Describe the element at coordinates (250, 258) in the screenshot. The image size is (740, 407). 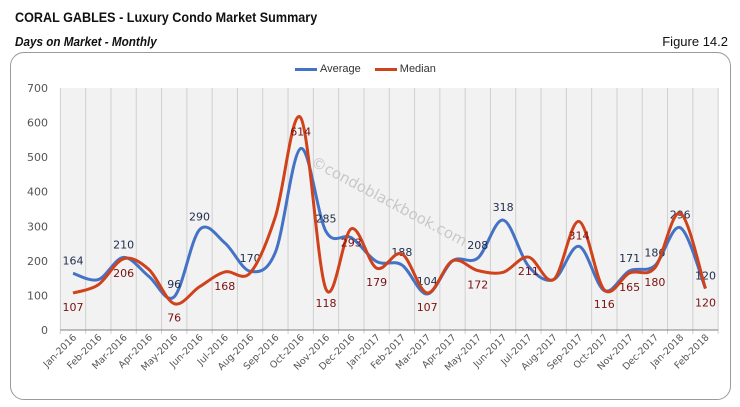
I see `data-label-average: 170` at that location.